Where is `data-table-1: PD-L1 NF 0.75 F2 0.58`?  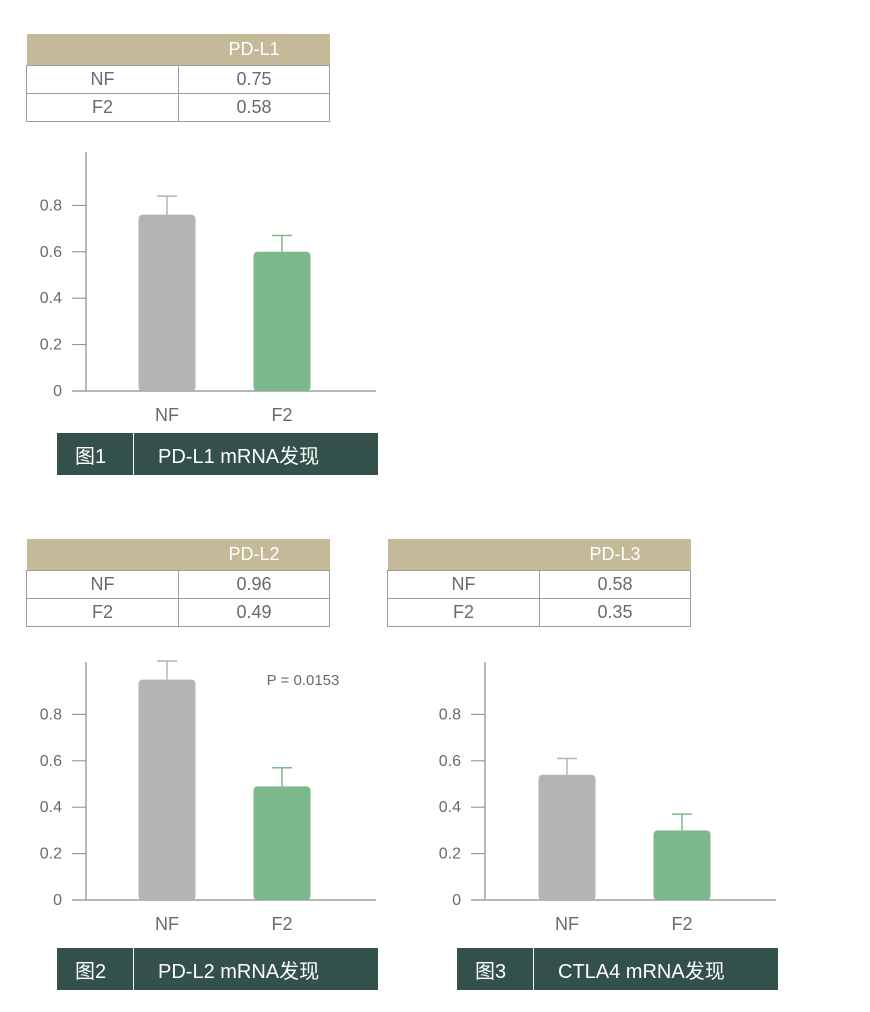
data-table-1: PD-L1 NF 0.75 F2 0.58 is located at coordinates (178, 78).